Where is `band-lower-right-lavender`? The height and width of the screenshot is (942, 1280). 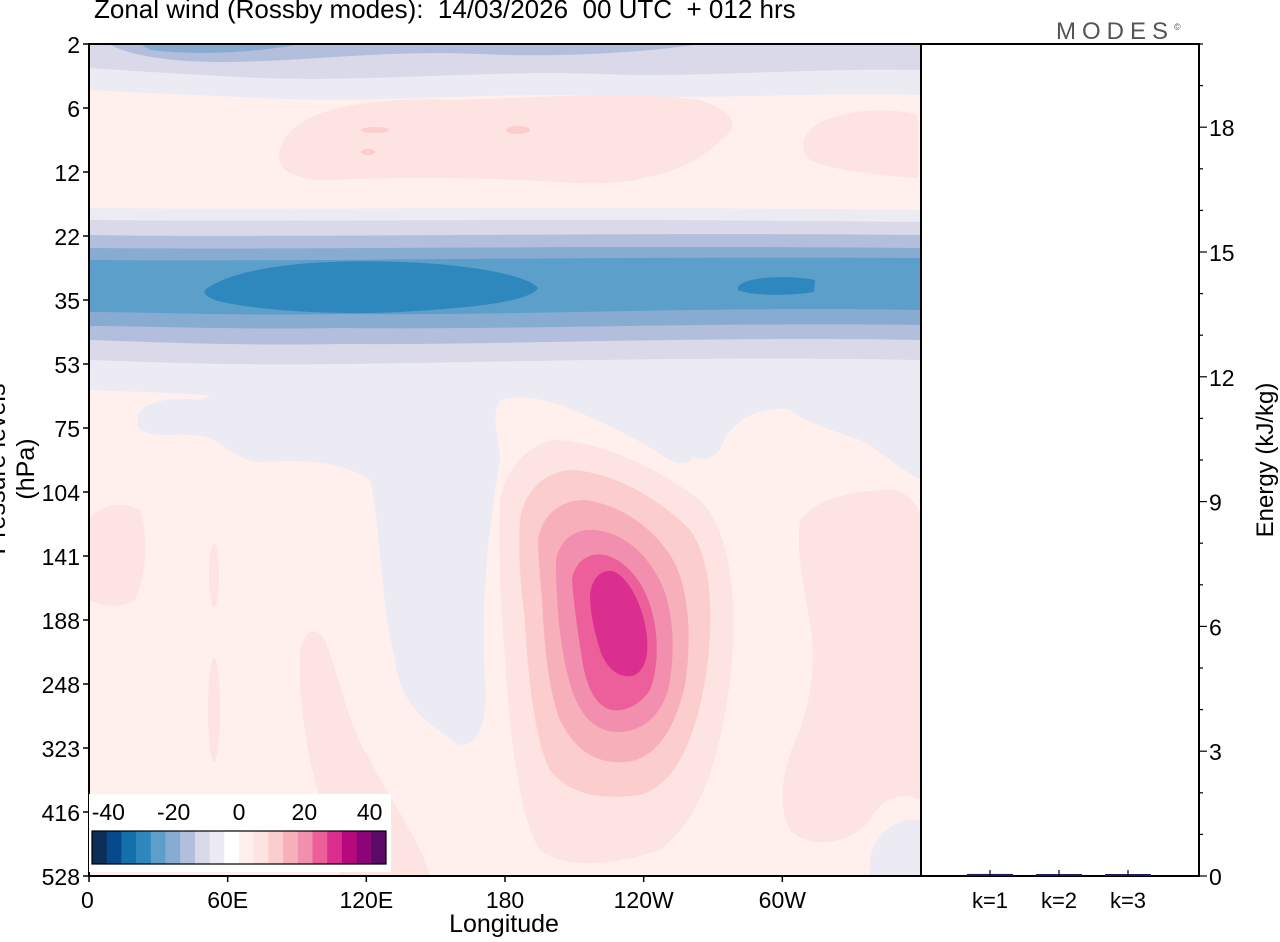
band-lower-right-lavender is located at coordinates (895, 847).